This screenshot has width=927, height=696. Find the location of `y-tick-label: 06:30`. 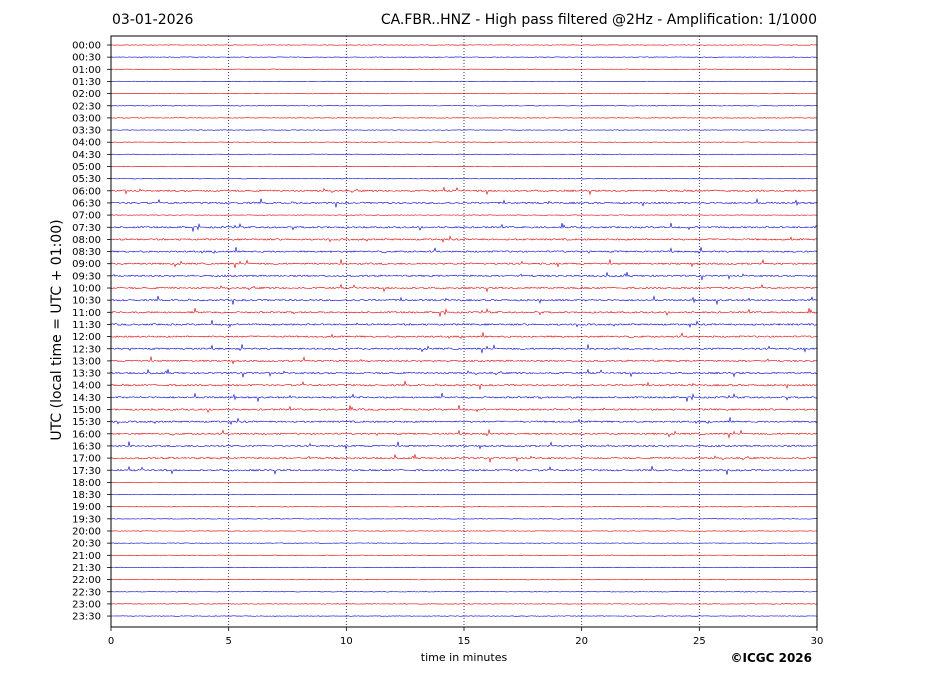

y-tick-label: 06:30 is located at coordinates (86, 203).